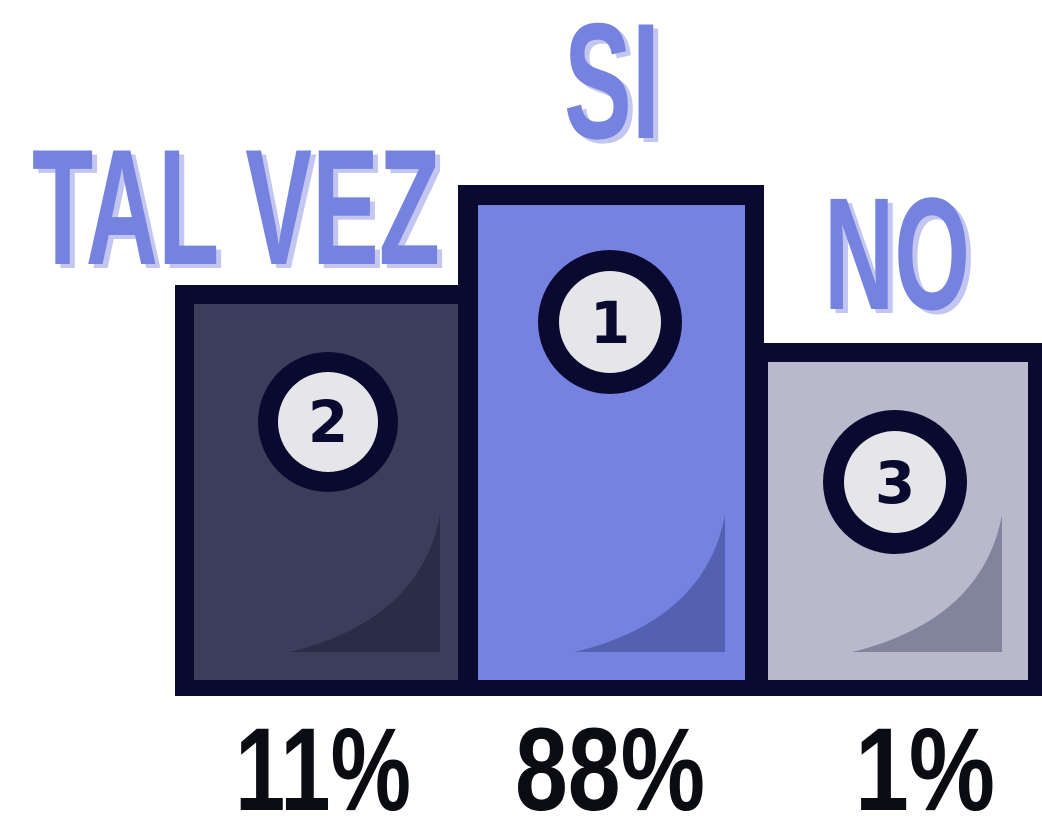 This screenshot has height=816, width=1042. I want to click on podium-label: TAL VEZ, so click(236, 207).